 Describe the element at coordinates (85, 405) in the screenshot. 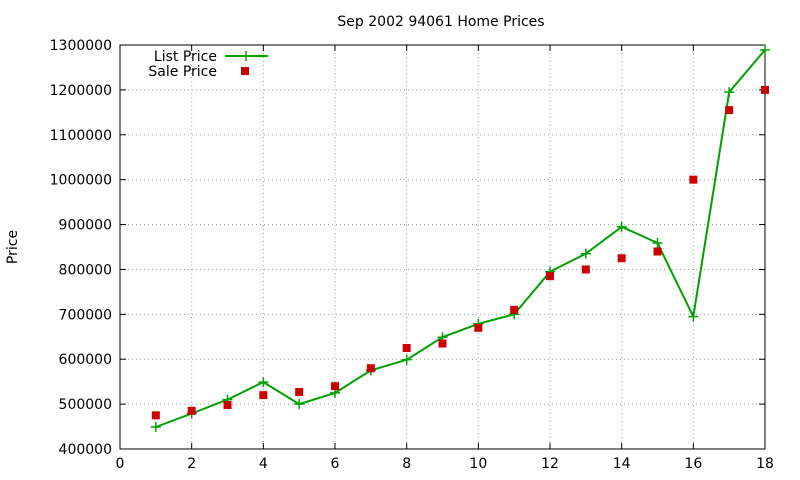

I see `y-tick-label: 500000` at that location.